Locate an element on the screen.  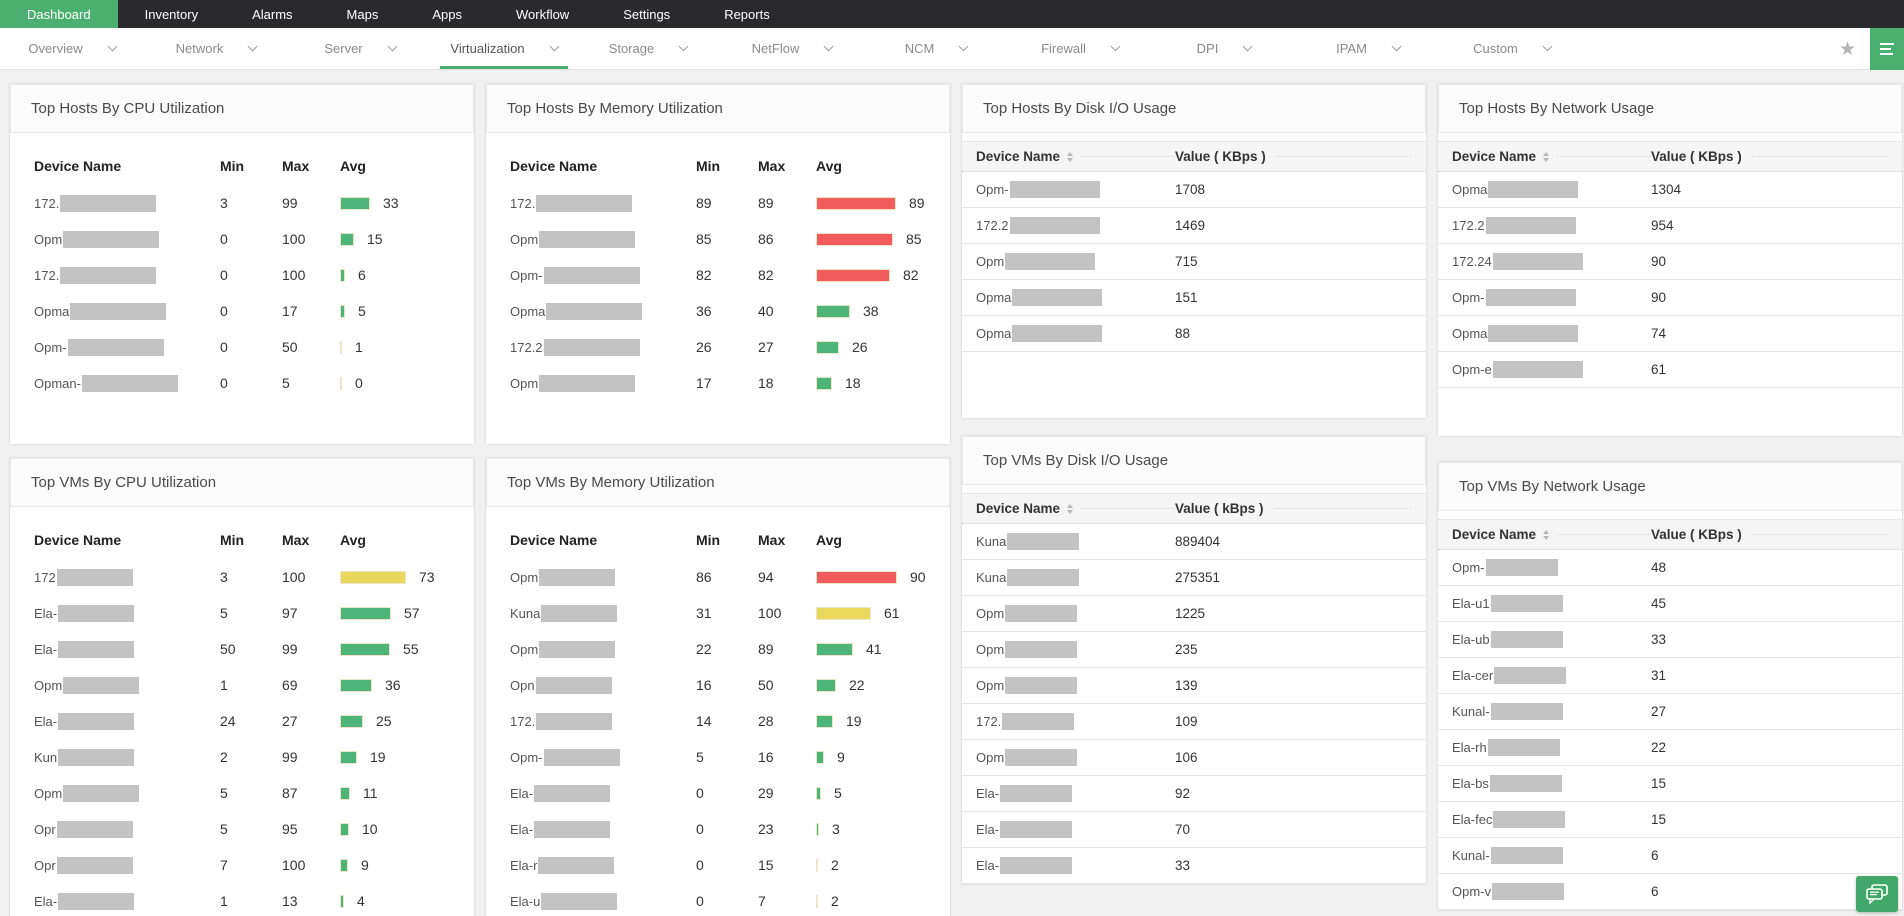
nav-item: Maps is located at coordinates (362, 14).